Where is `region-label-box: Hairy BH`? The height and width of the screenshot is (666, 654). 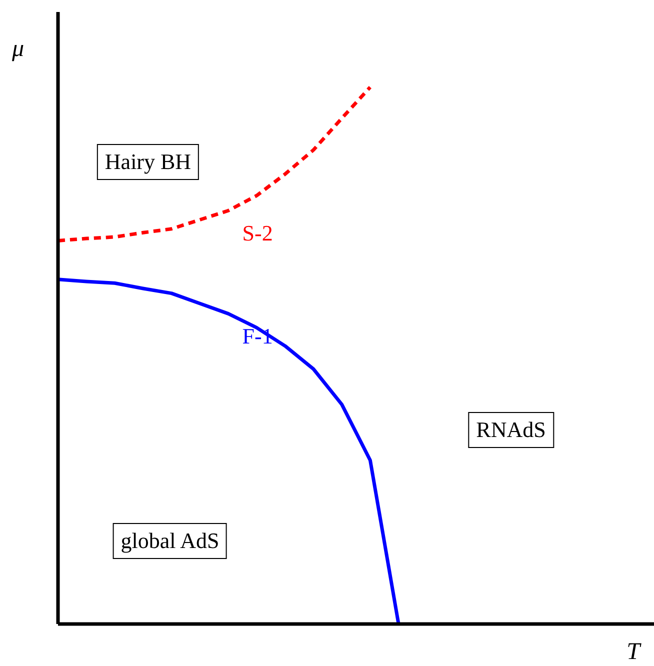 region-label-box: Hairy BH is located at coordinates (148, 162).